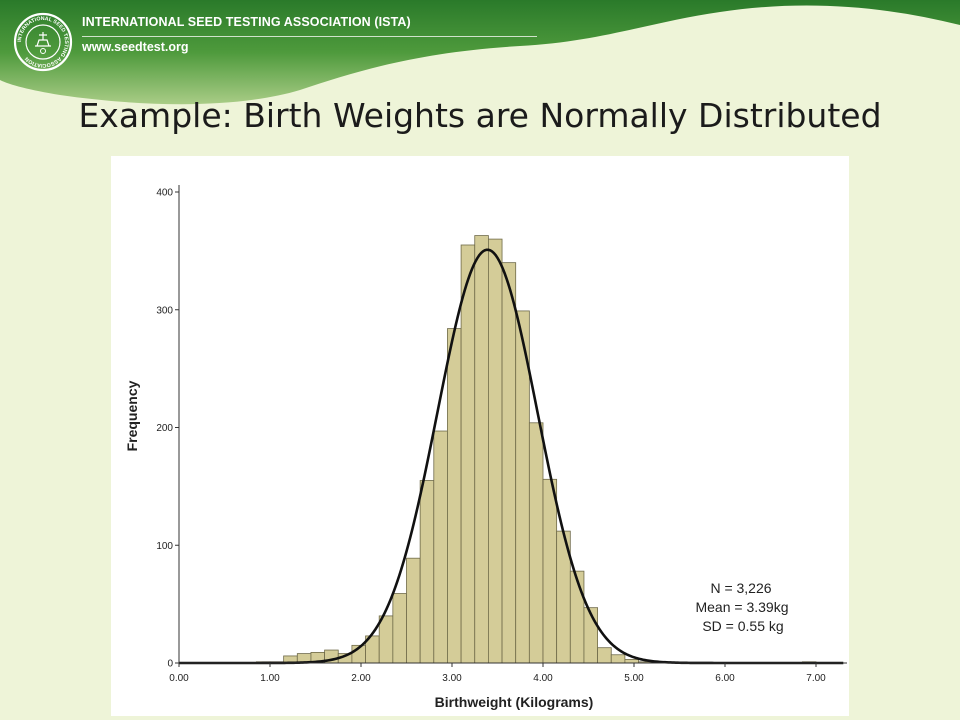 This screenshot has height=720, width=960. What do you see at coordinates (135, 47) in the screenshot?
I see `org-url: www.seedtest.org` at bounding box center [135, 47].